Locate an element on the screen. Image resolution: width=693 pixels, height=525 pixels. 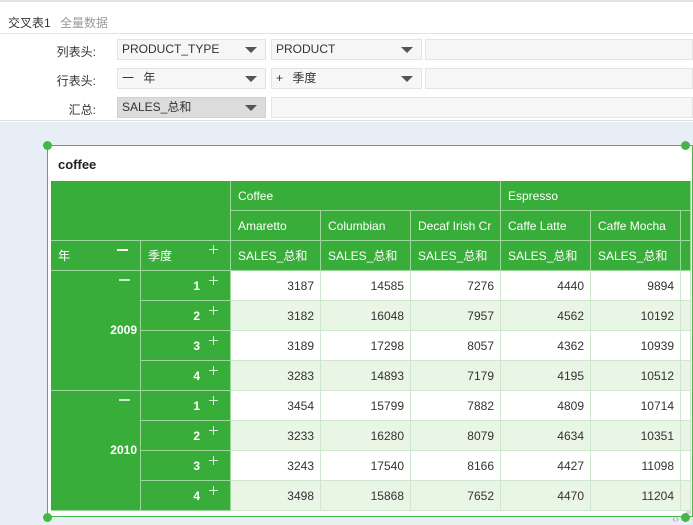
value-cell: 4440 is located at coordinates (546, 286).